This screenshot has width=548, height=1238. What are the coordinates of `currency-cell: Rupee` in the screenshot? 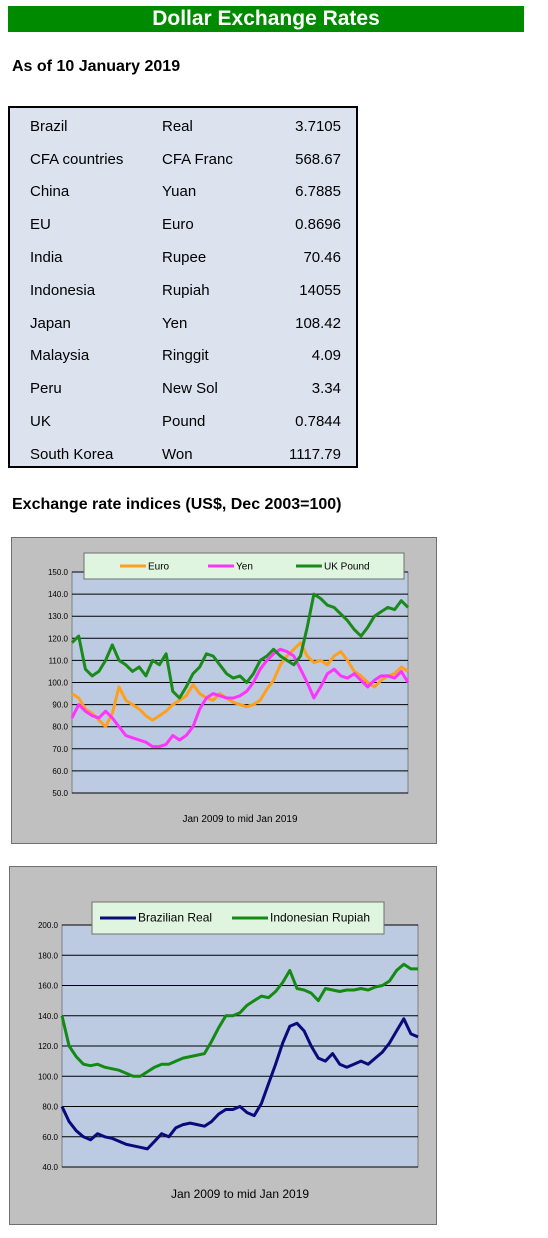 It's located at (184, 258).